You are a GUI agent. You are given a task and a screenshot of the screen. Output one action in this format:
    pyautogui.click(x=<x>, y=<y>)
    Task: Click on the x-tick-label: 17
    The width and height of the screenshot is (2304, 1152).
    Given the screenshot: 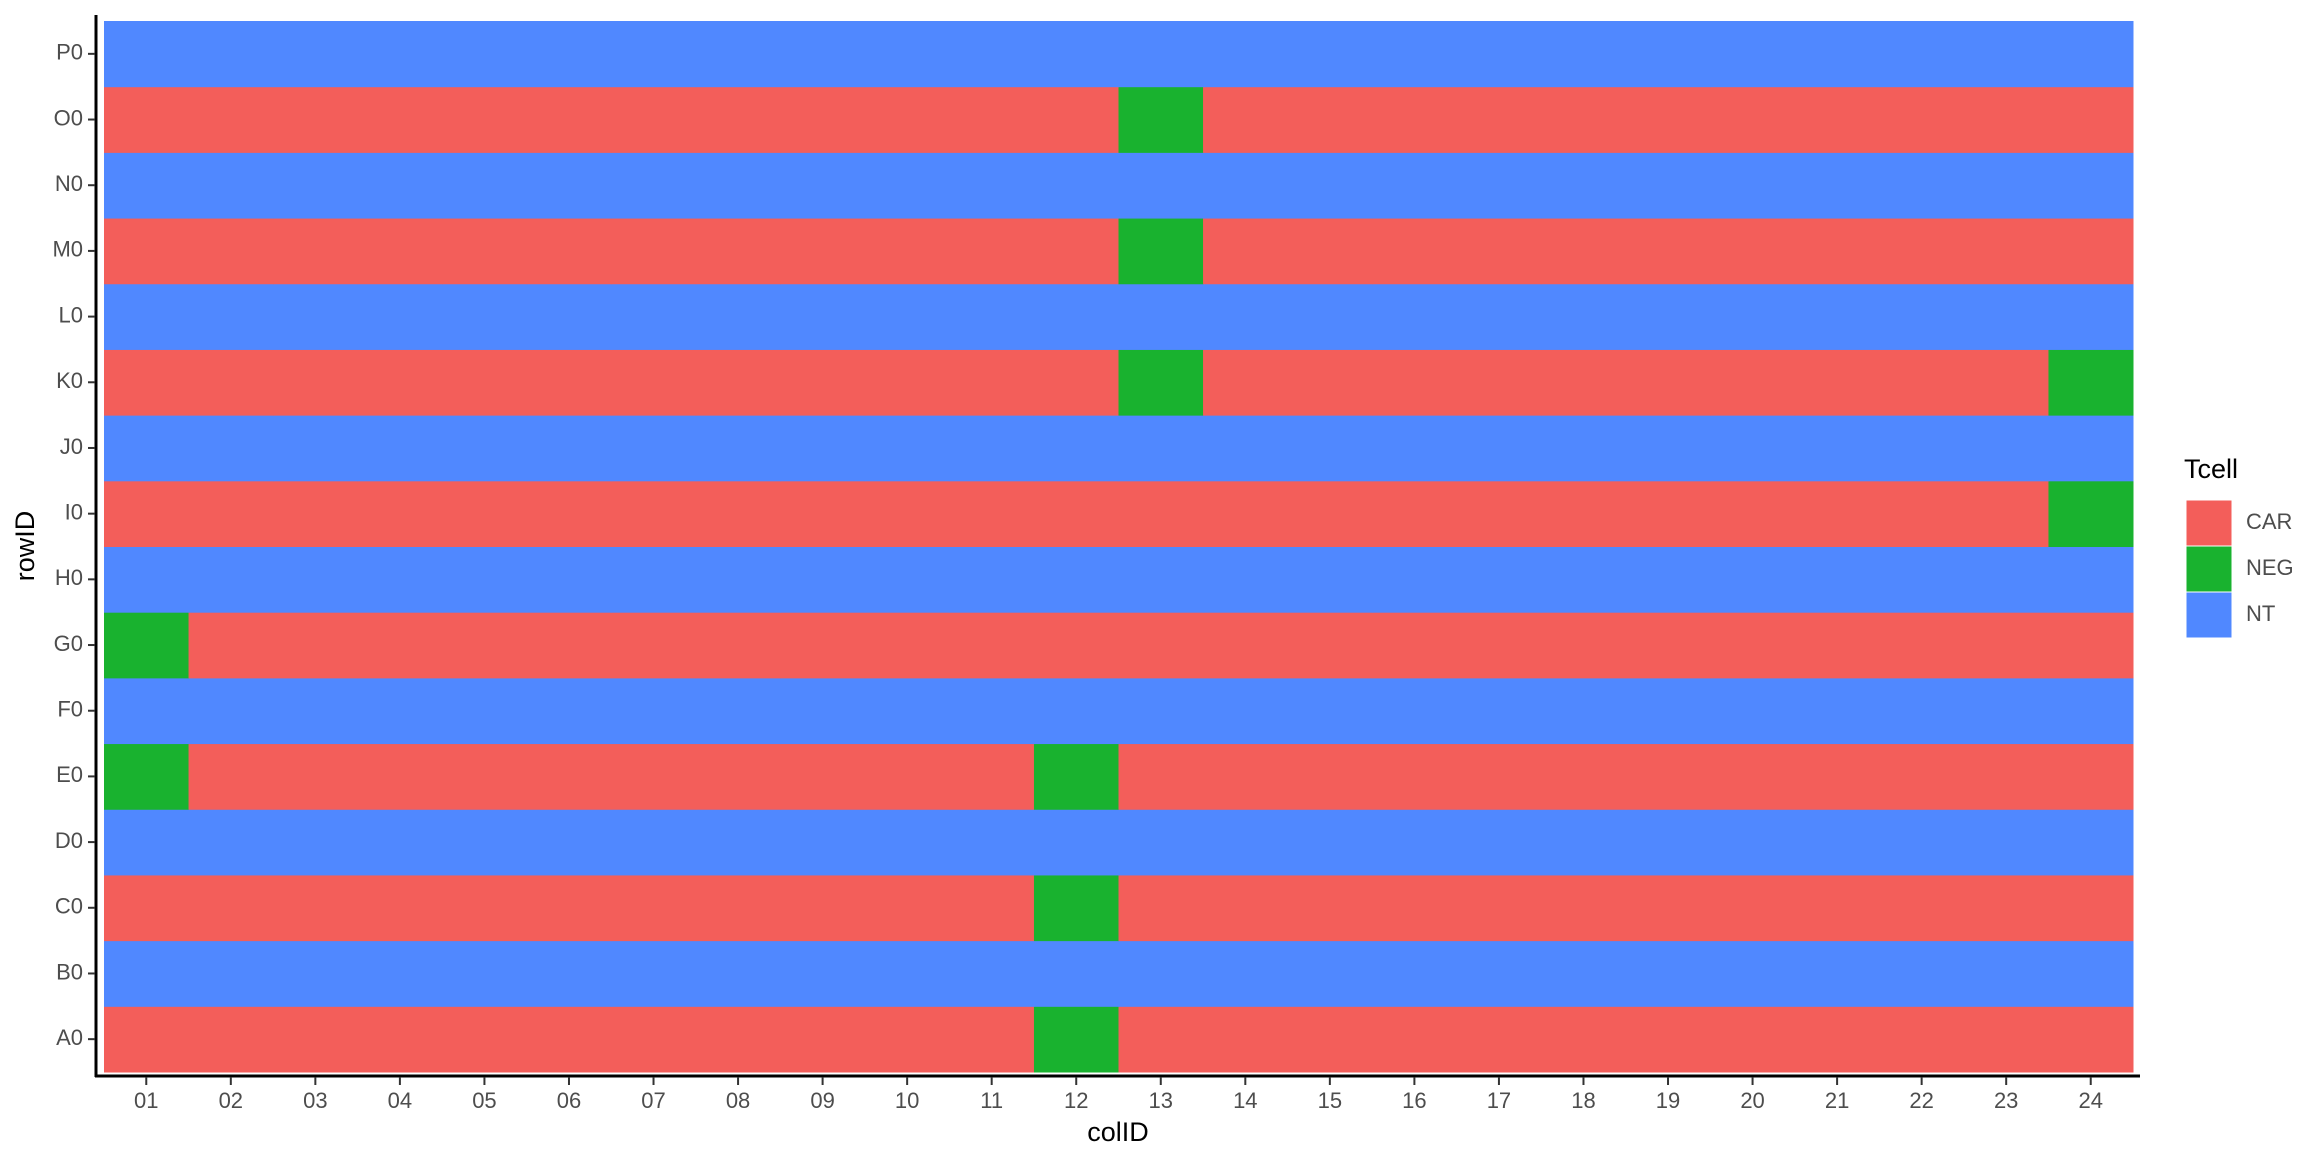 What is the action you would take?
    pyautogui.click(x=1499, y=1100)
    